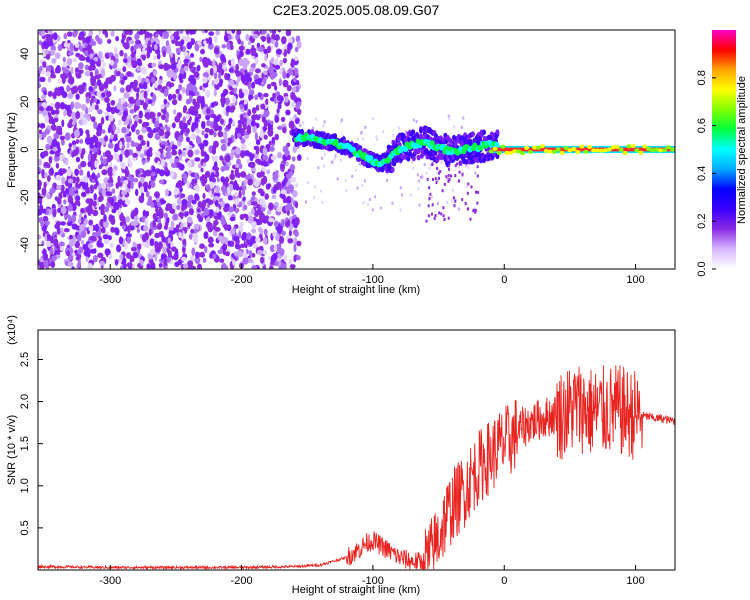  Describe the element at coordinates (25, 485) in the screenshot. I see `y-tick-label: 1.0` at that location.